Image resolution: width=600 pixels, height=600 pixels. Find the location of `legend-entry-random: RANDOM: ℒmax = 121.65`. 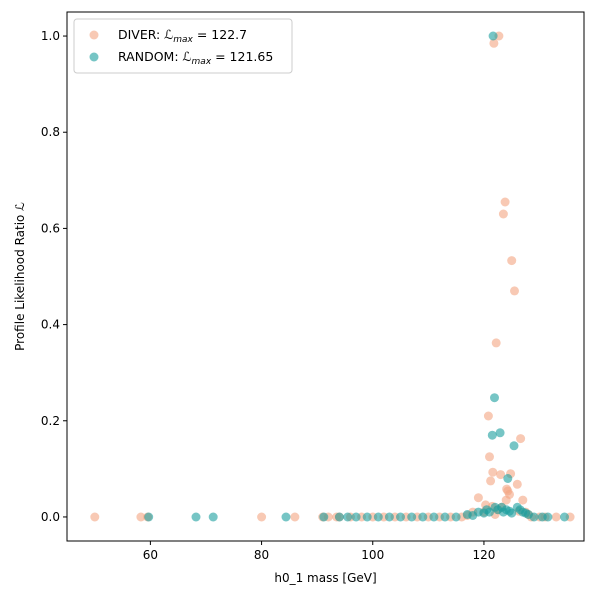

legend-entry-random: RANDOM: ℒmax = 121.65 is located at coordinates (195, 58).